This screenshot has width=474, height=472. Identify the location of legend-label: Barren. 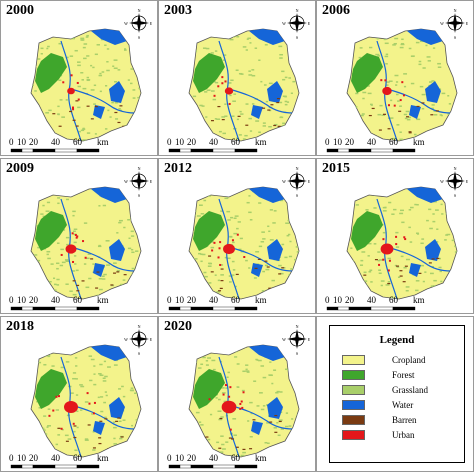
(404, 420).